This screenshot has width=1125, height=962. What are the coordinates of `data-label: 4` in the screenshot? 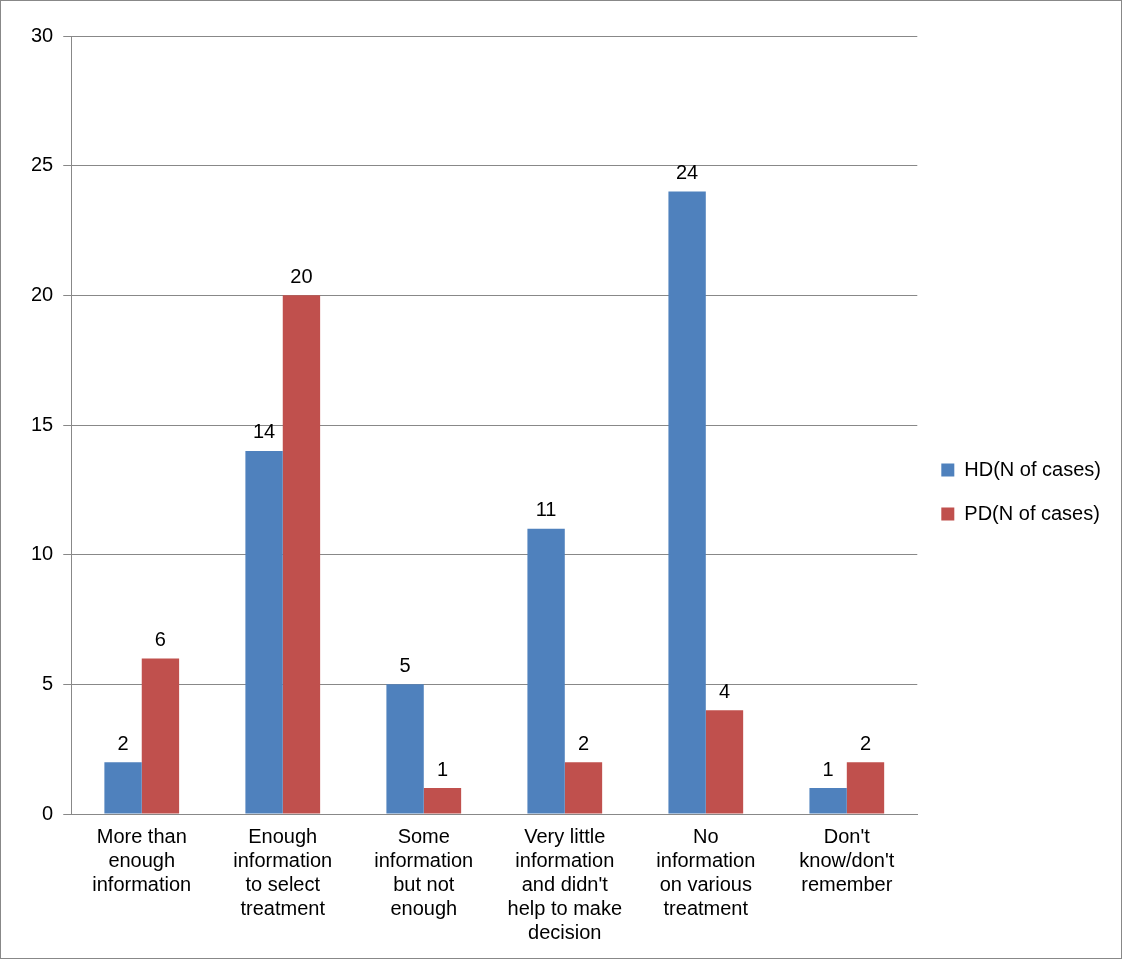 It's located at (724, 690).